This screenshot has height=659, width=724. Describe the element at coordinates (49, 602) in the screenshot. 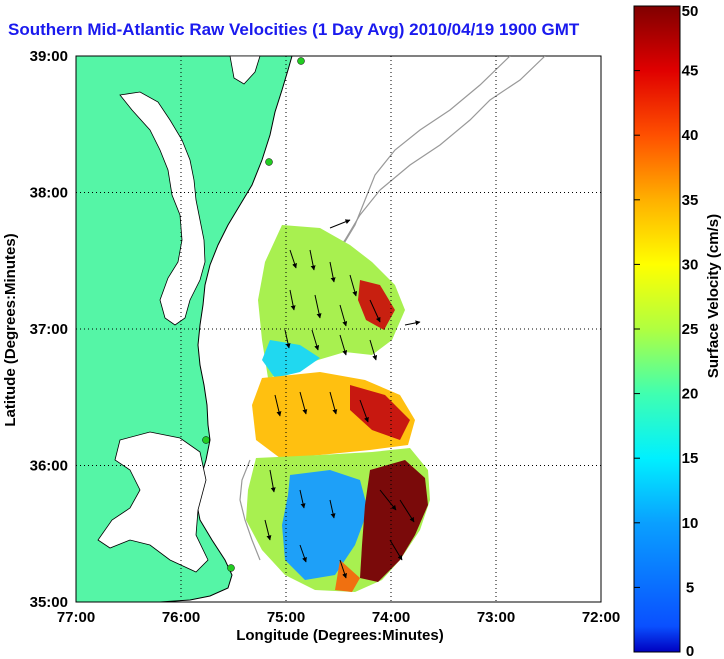

I see `y-tick-label: 35:00` at that location.